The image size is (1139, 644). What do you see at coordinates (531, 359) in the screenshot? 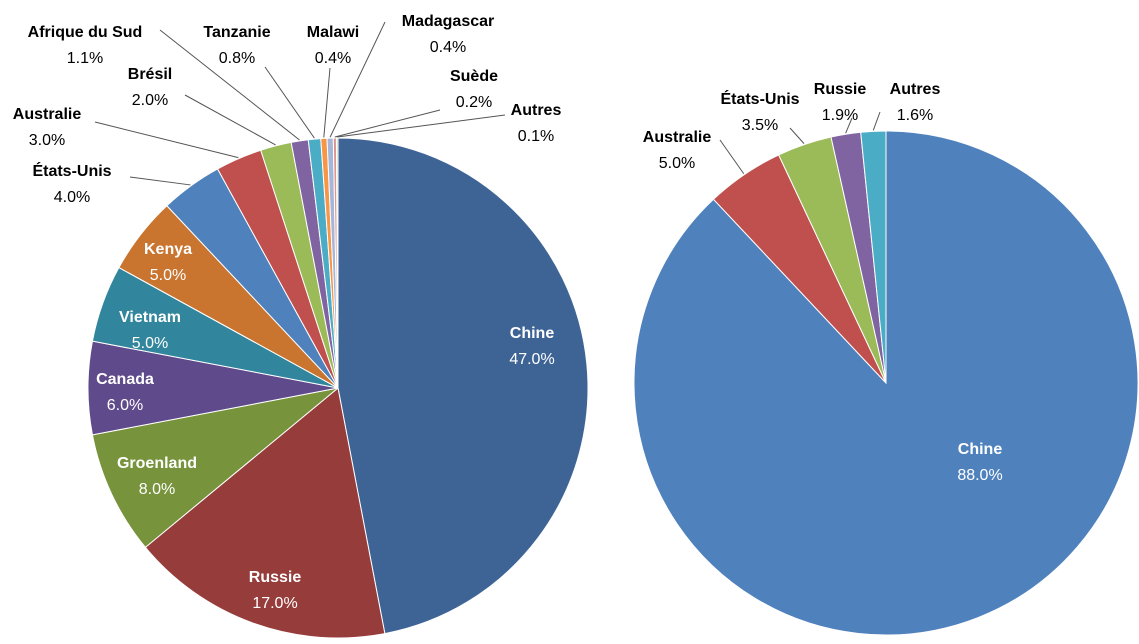
I see `slice-value-label: 47.0%` at bounding box center [531, 359].